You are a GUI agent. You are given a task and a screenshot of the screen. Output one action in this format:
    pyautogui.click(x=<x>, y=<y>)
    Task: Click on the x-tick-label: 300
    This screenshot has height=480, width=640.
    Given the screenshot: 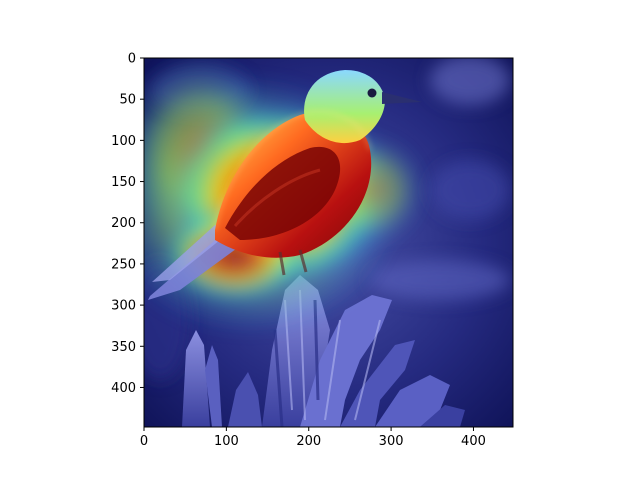 What is the action you would take?
    pyautogui.click(x=391, y=441)
    